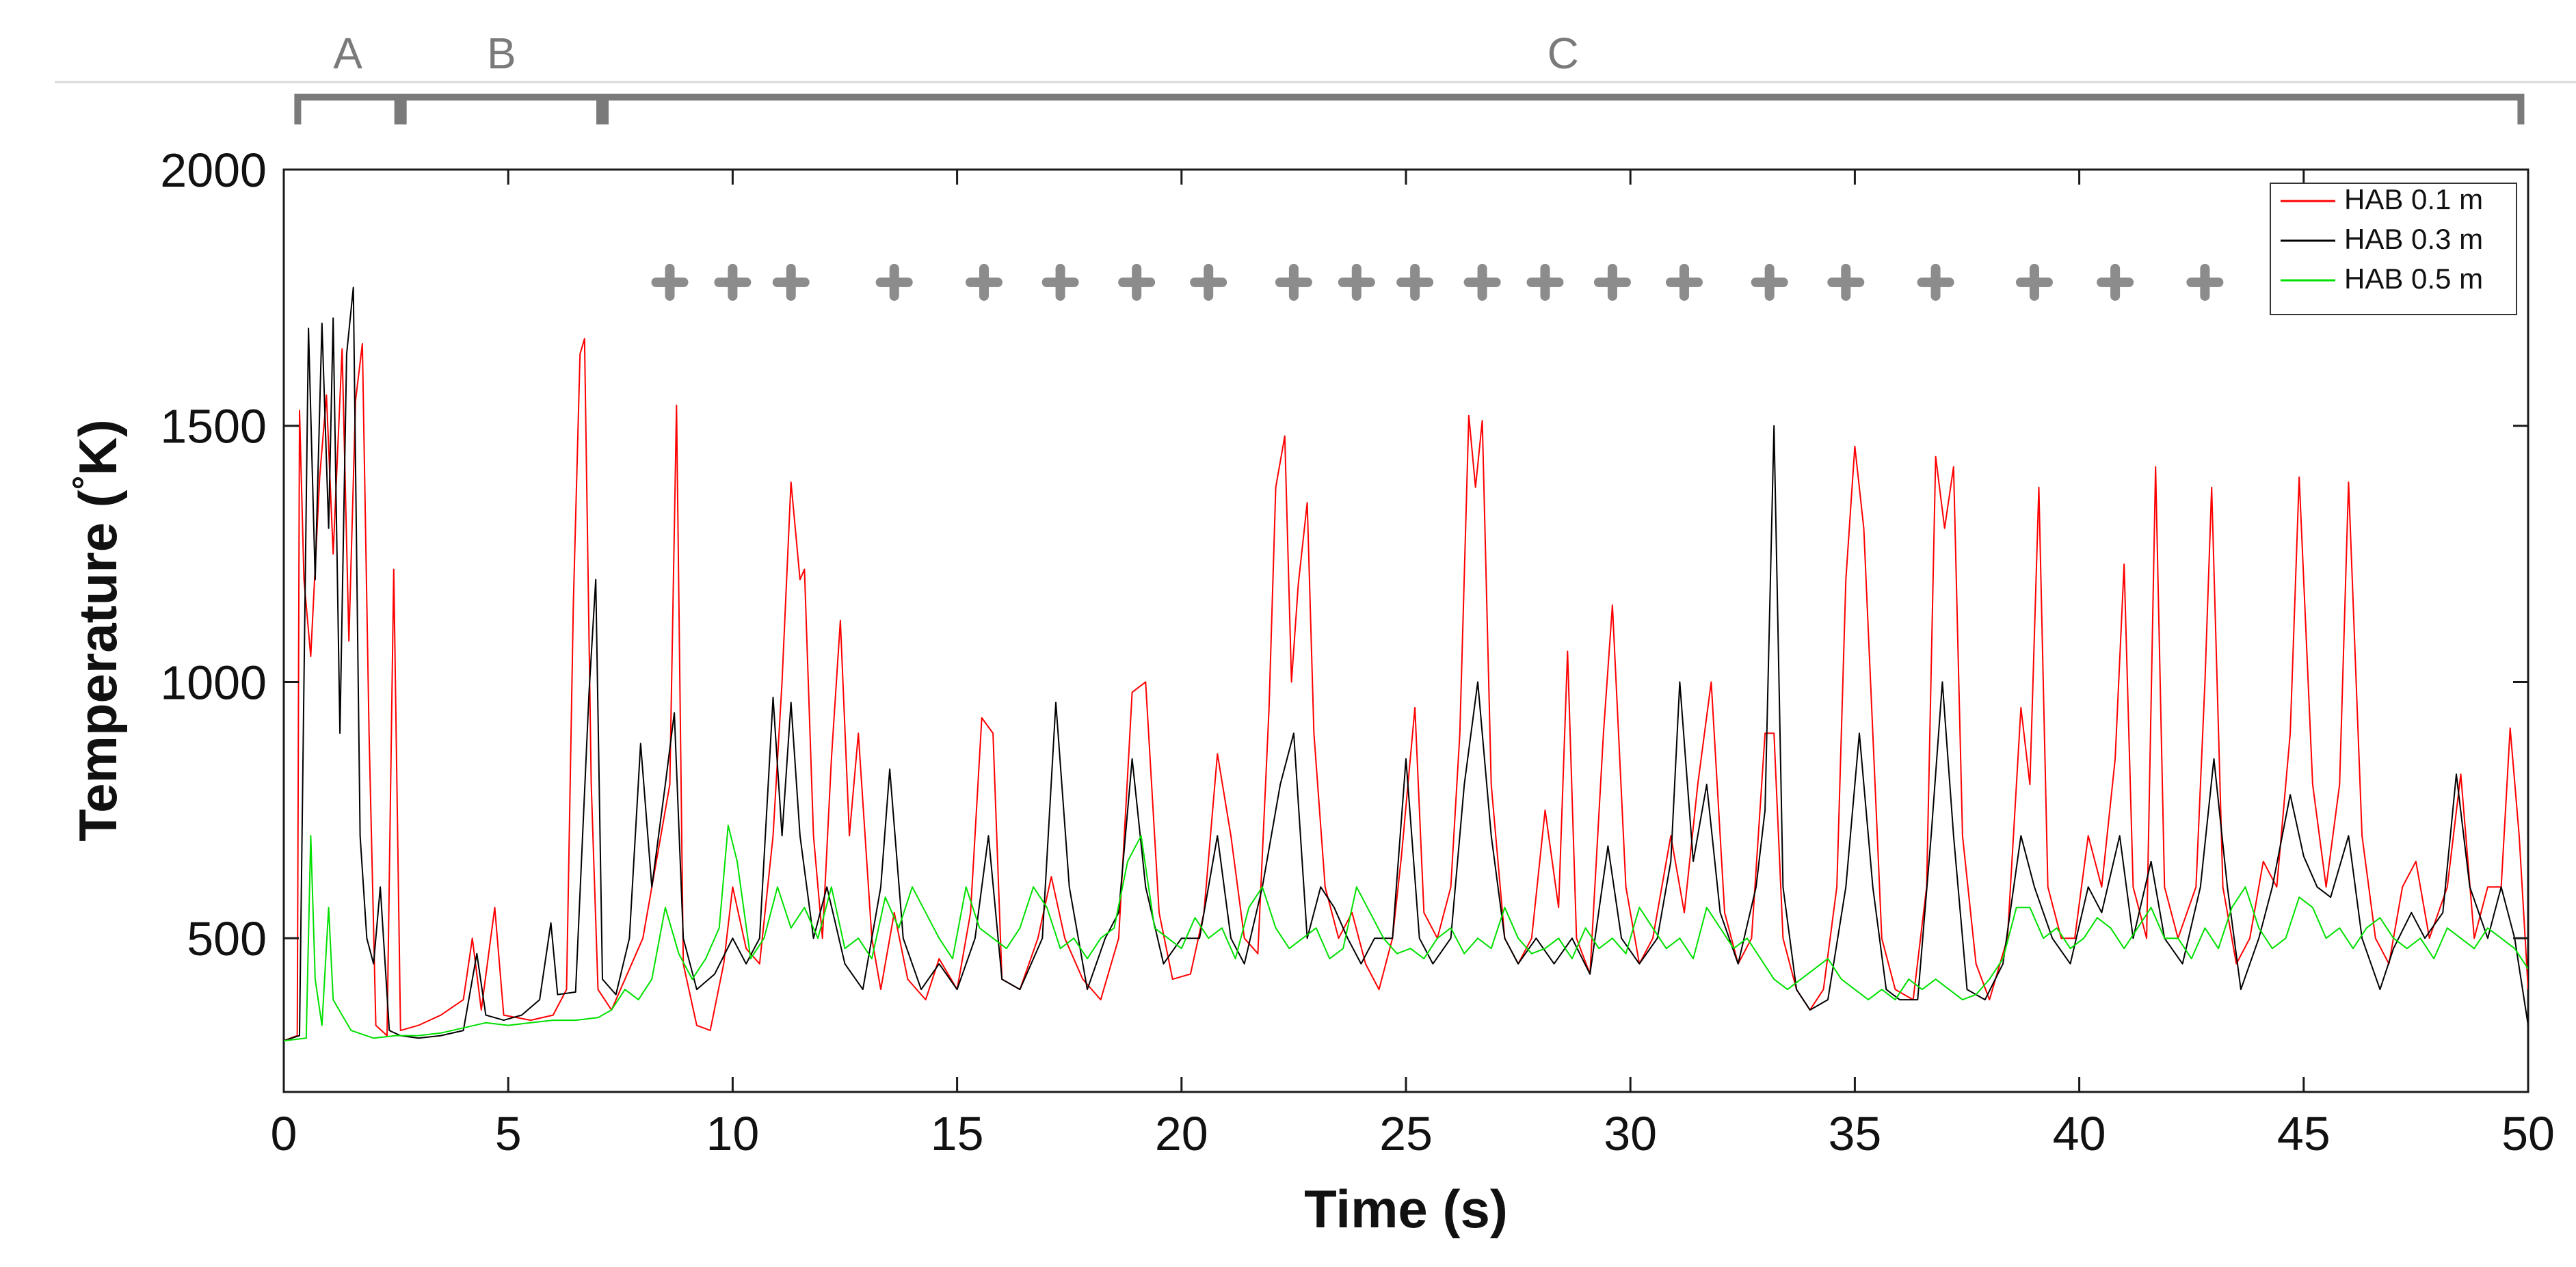 This screenshot has width=2576, height=1267. I want to click on legend-label: HAB 0.1 m, so click(2413, 199).